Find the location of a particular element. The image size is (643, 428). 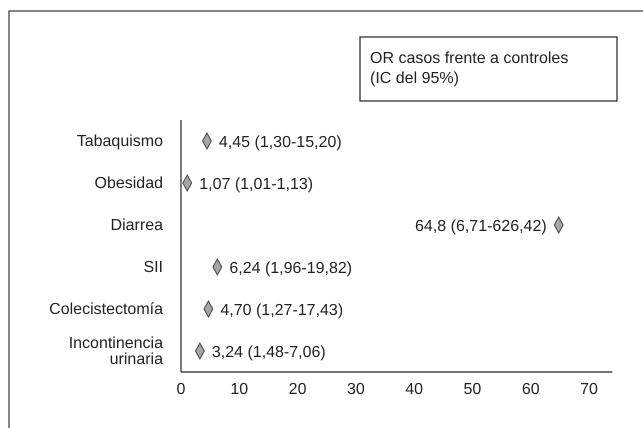

x-tick-label: 40 is located at coordinates (414, 389).